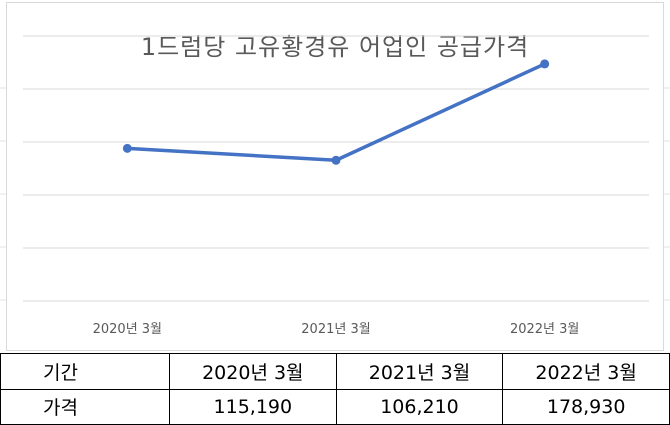 This screenshot has height=425, width=670. I want to click on price-cell: 115,190, so click(253, 406).